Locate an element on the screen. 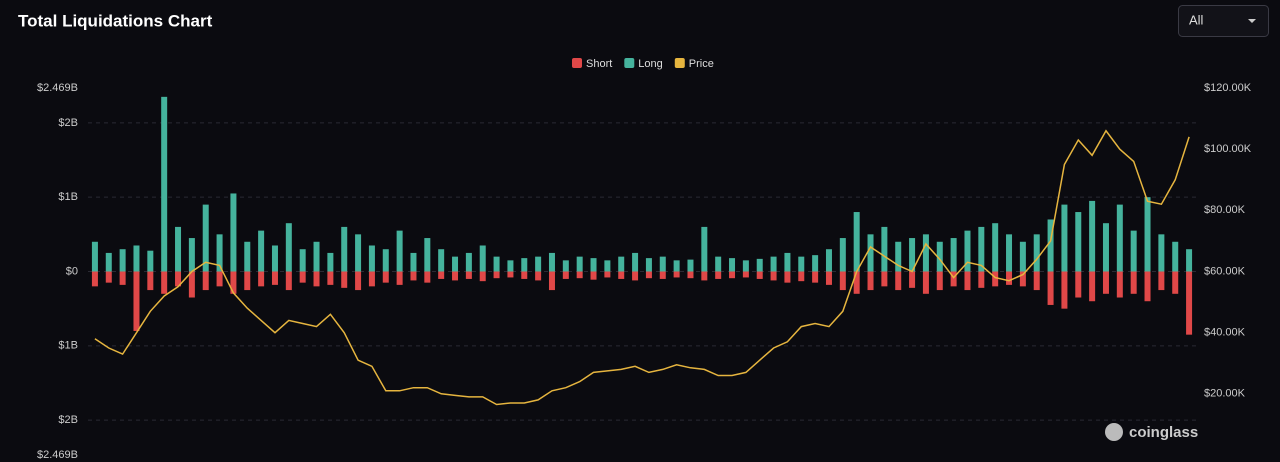 This screenshot has height=462, width=1280. y-tick-label: $2B is located at coordinates (68, 123).